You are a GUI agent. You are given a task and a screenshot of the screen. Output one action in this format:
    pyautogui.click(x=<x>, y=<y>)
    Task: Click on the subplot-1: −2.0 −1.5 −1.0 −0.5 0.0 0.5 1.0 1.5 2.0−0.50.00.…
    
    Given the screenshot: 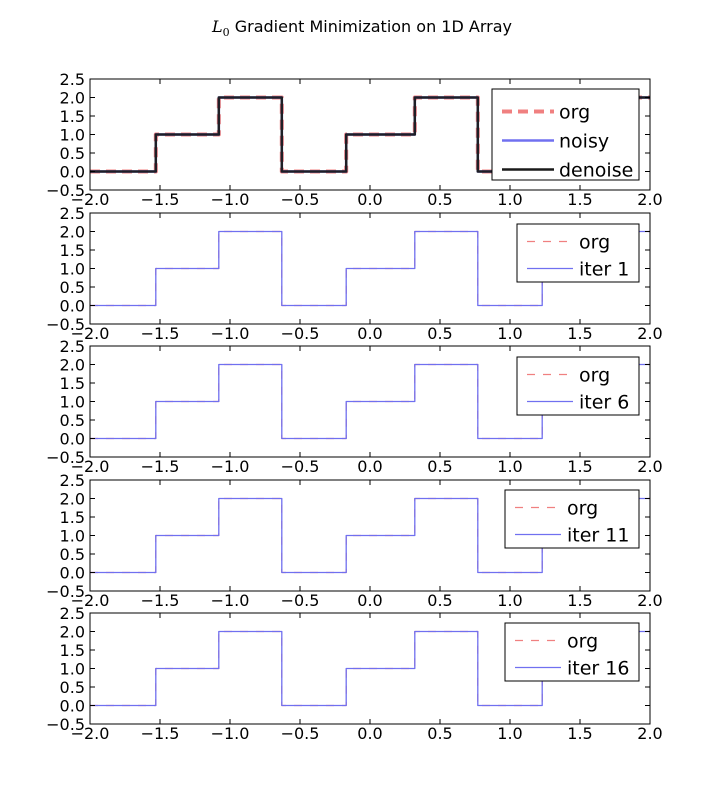 What is the action you would take?
    pyautogui.click(x=354, y=139)
    